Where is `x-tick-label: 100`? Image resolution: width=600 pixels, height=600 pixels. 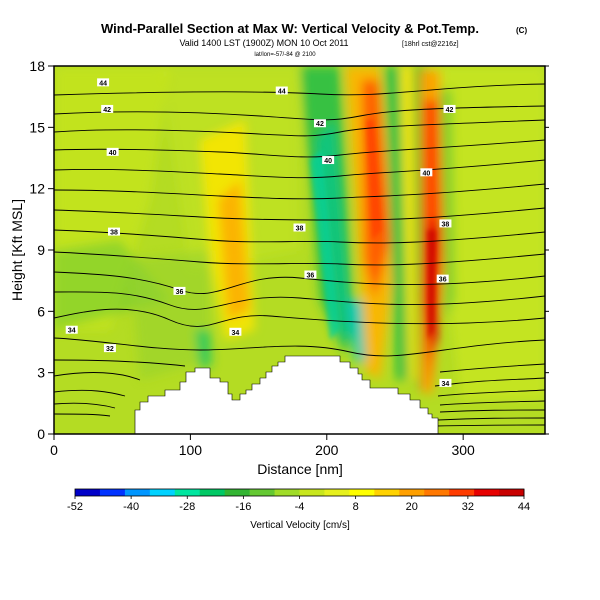 x-tick-label: 100 is located at coordinates (191, 450).